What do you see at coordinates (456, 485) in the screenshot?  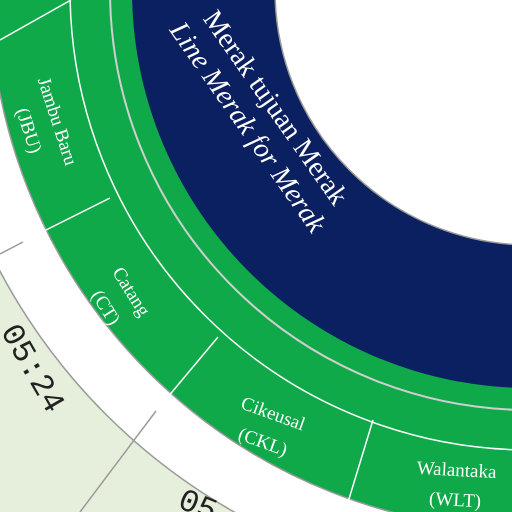 I see `station-label-walantaka: Walantaka (WLT)` at bounding box center [456, 485].